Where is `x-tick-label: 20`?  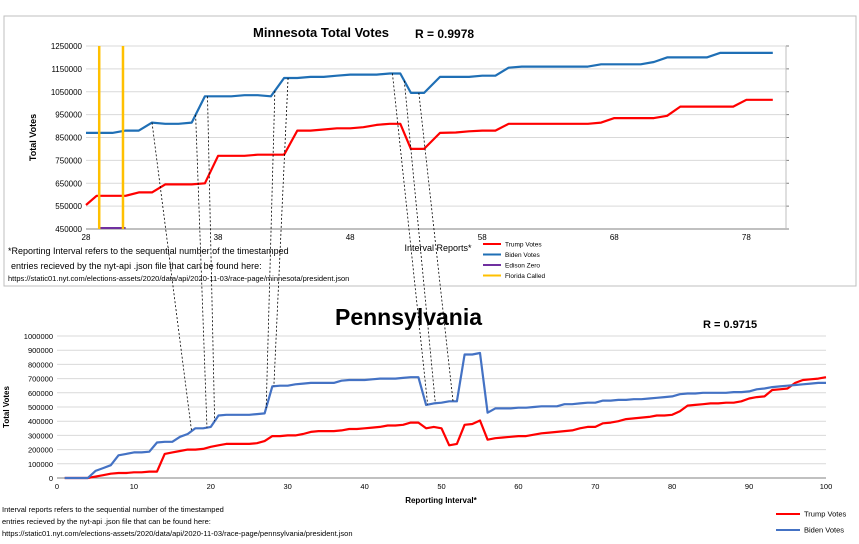
x-tick-label: 20 is located at coordinates (211, 486).